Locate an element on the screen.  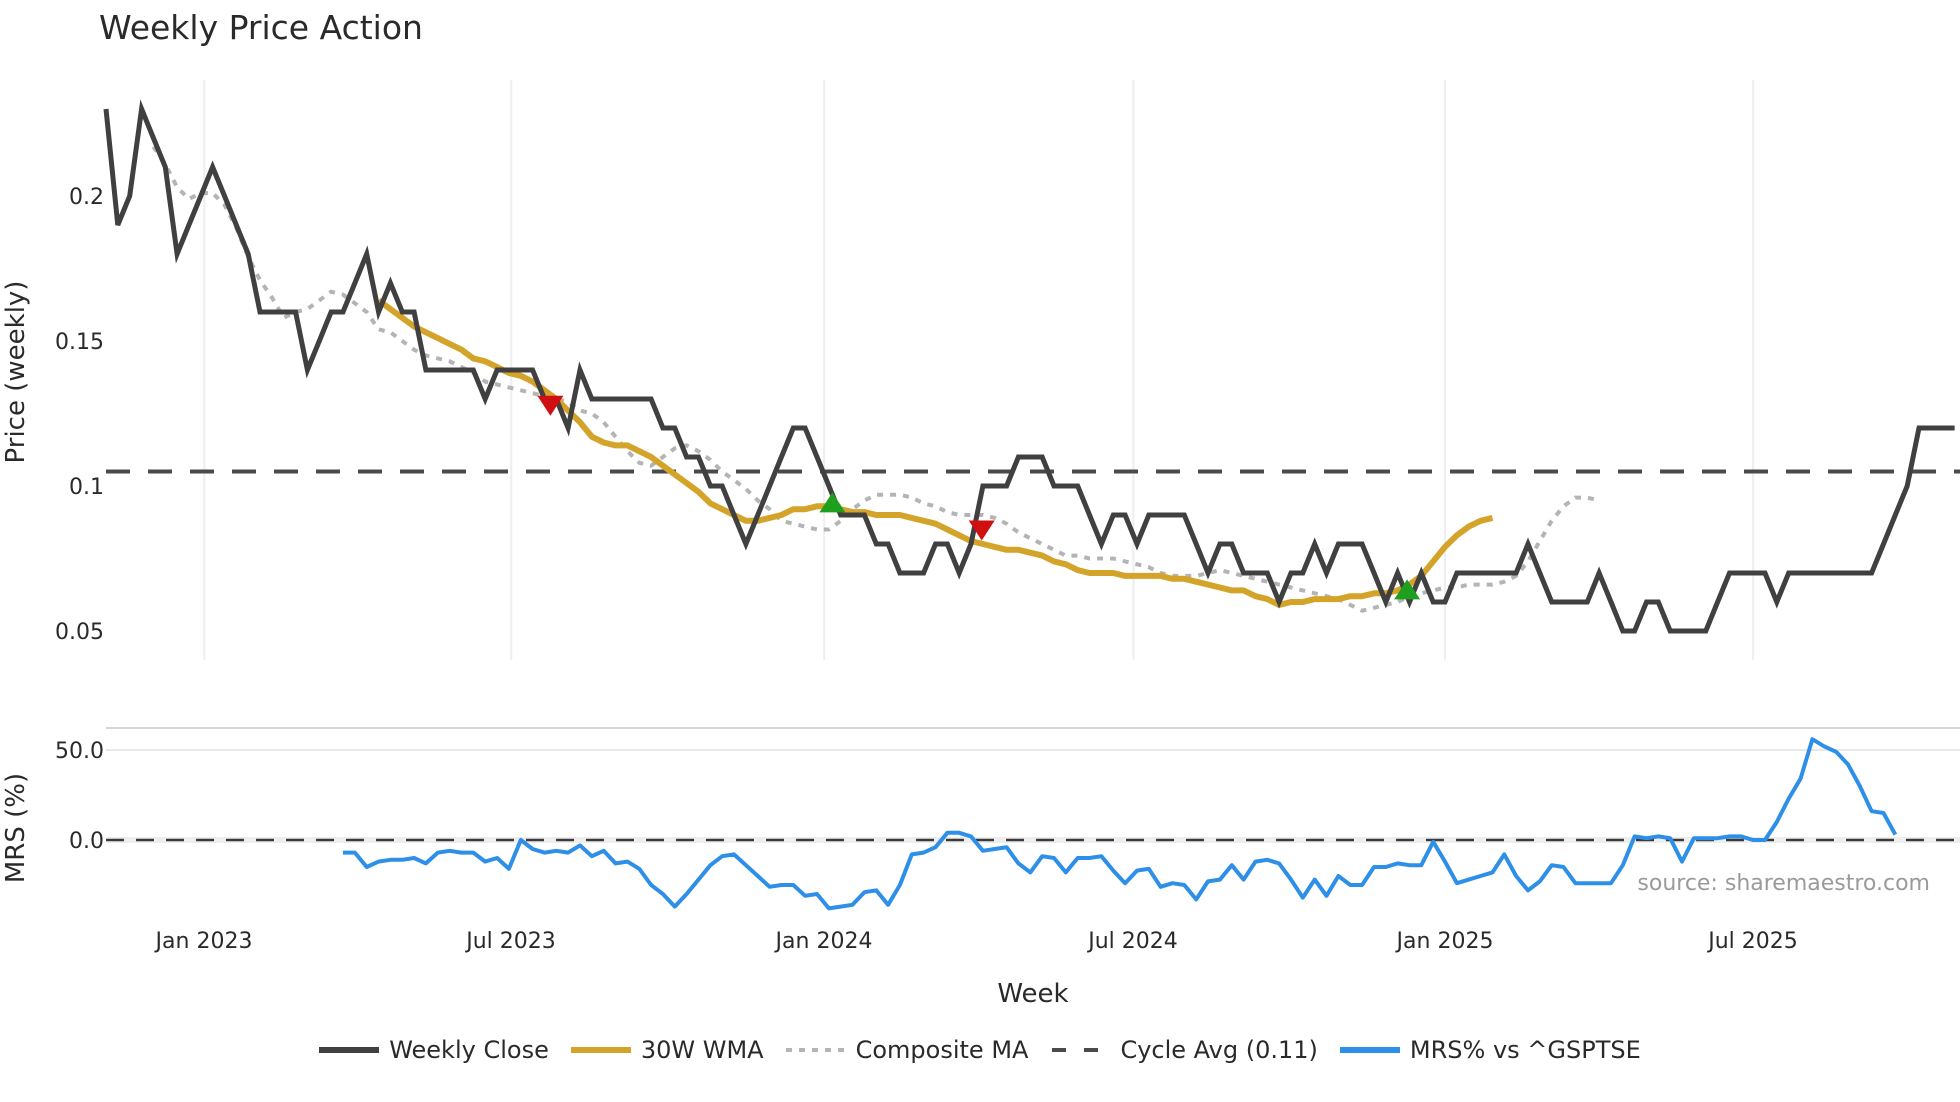
xtick-jul-2025: Jul 2025 is located at coordinates (1752, 941).